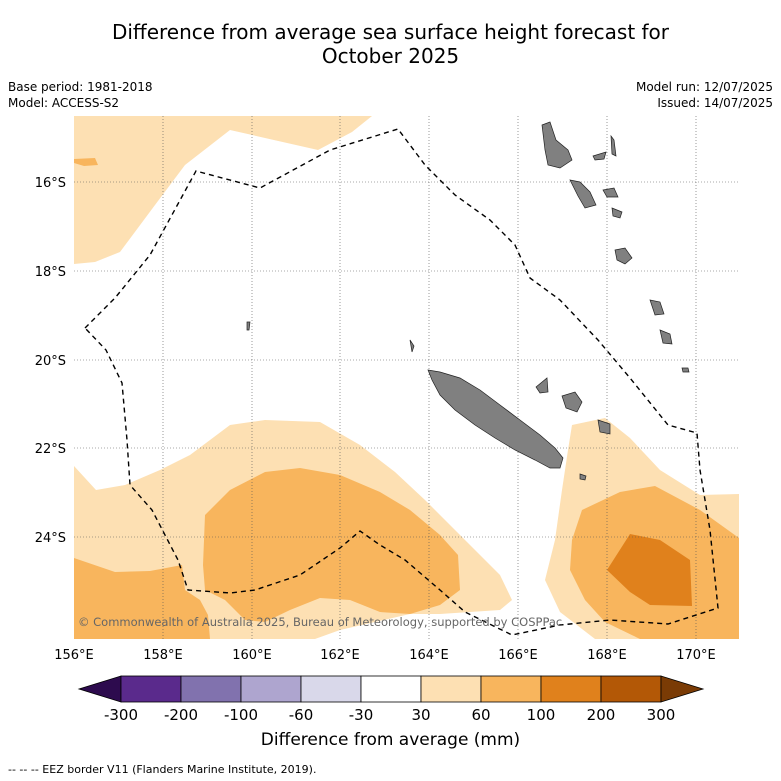 The height and width of the screenshot is (781, 781). What do you see at coordinates (64, 103) in the screenshot?
I see `model-name: Model: ACCESS-S2` at bounding box center [64, 103].